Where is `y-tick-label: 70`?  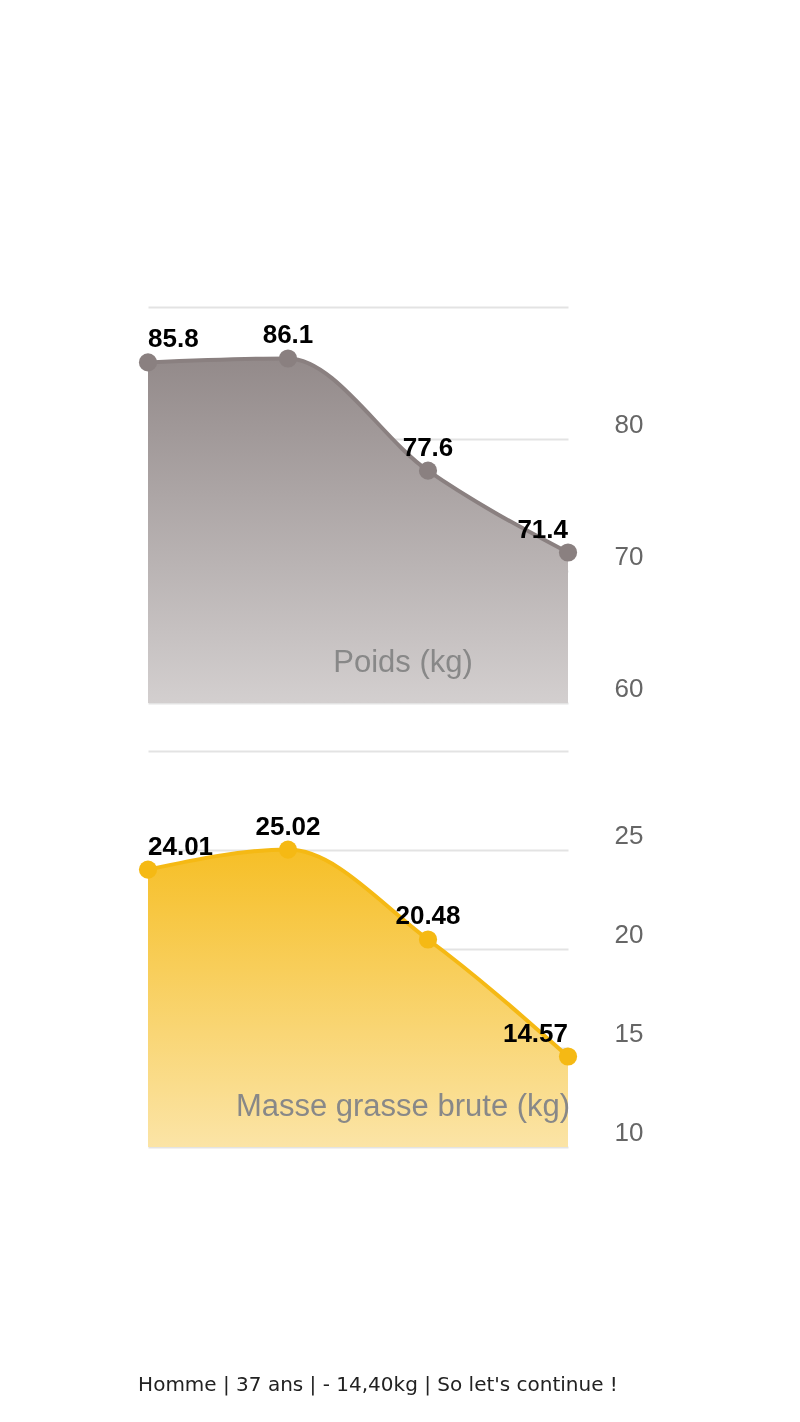 y-tick-label: 70 is located at coordinates (629, 555).